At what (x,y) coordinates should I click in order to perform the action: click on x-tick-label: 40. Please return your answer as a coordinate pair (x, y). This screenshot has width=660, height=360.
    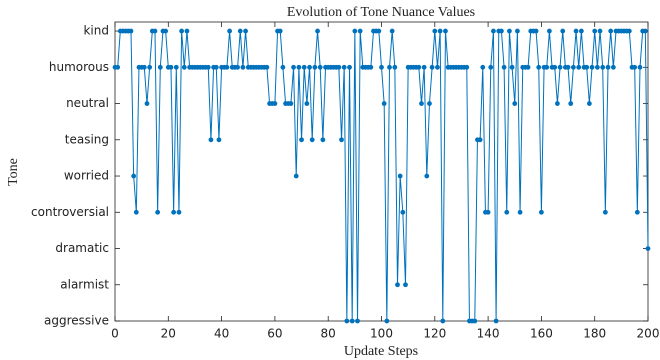
    Looking at the image, I should click on (221, 334).